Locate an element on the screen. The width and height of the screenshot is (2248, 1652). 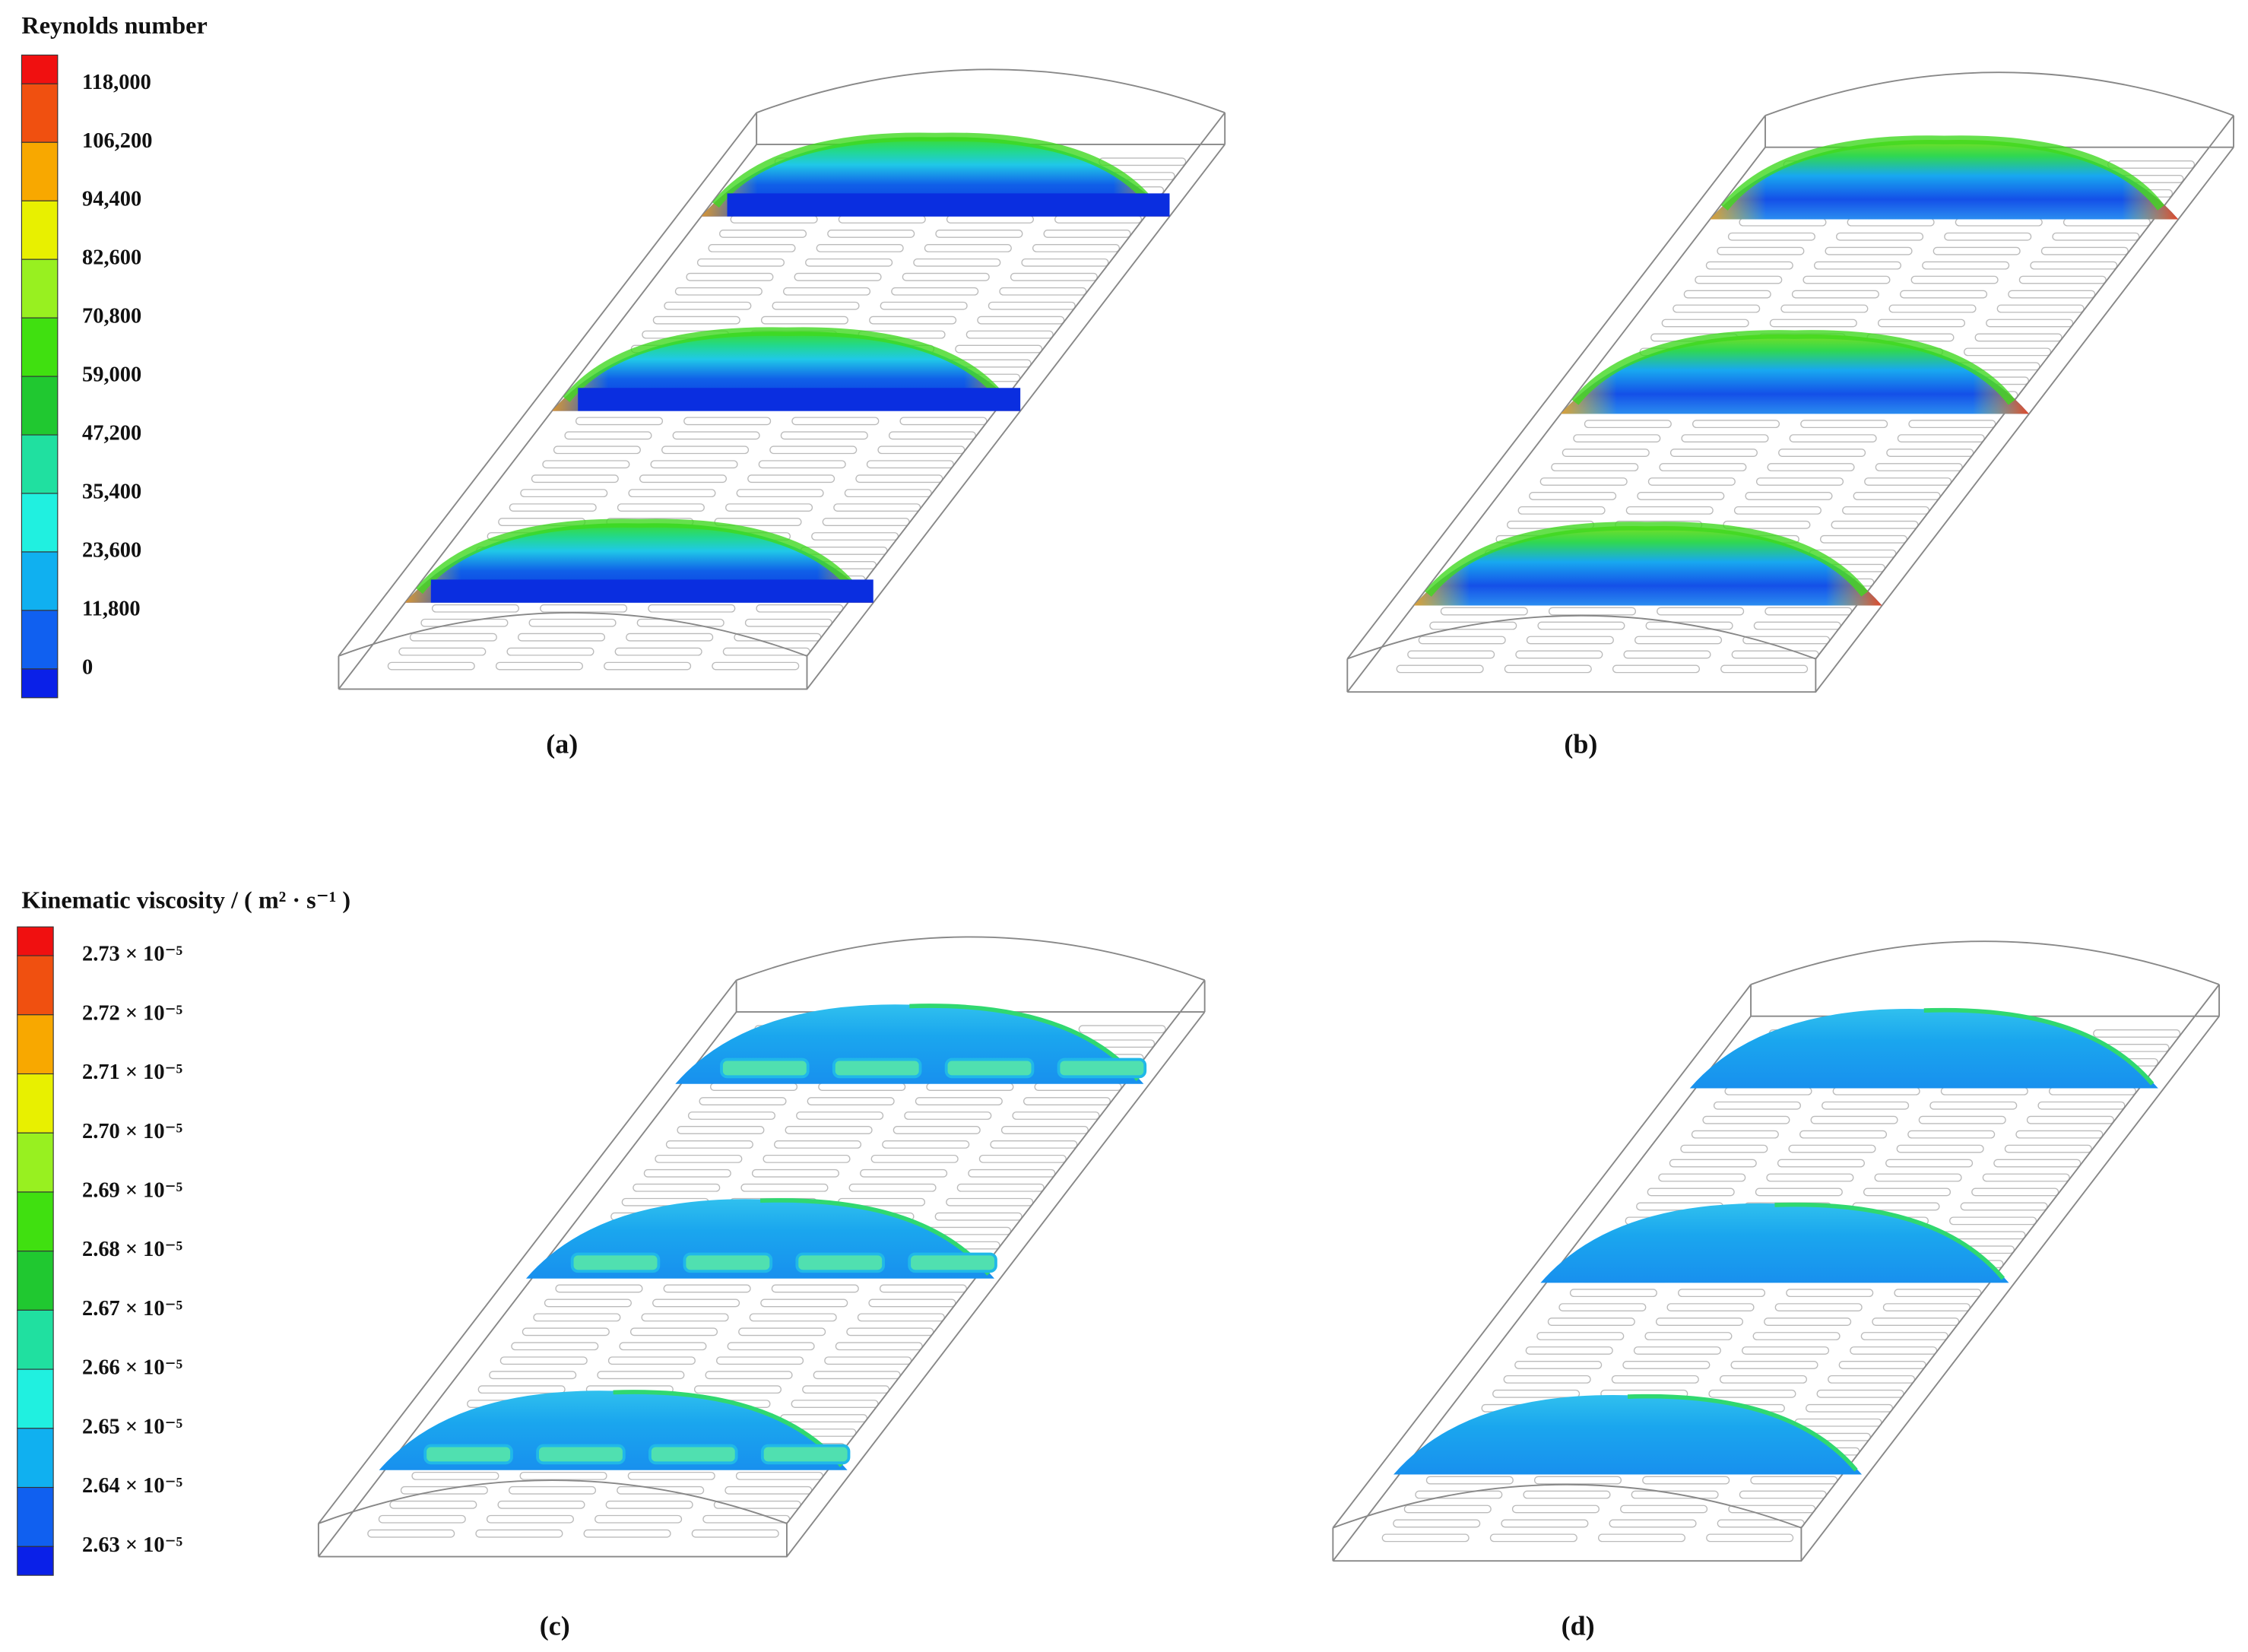
panel-label: (b) is located at coordinates (1580, 744).